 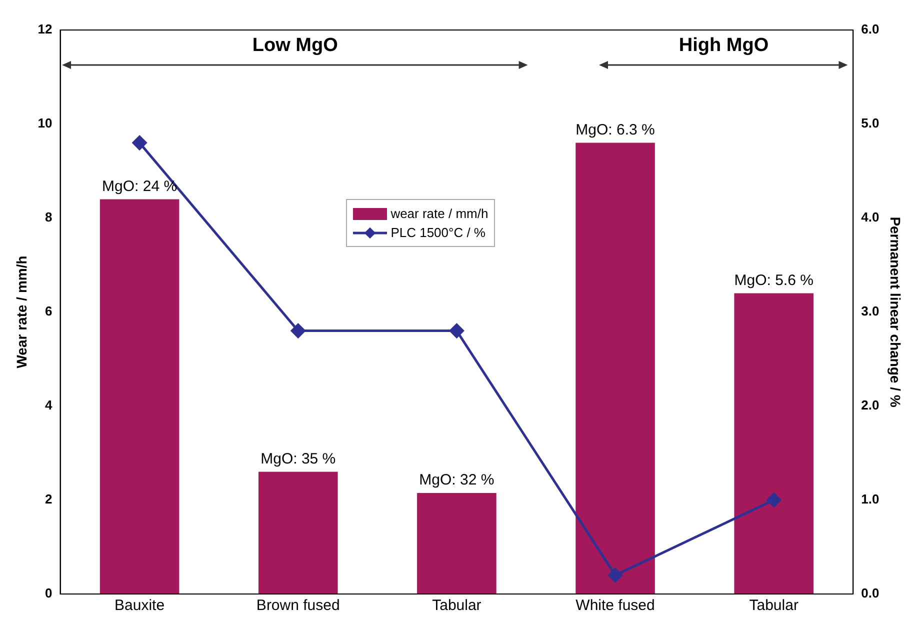 I want to click on annotation: MgO: 5.6 %, so click(x=774, y=281).